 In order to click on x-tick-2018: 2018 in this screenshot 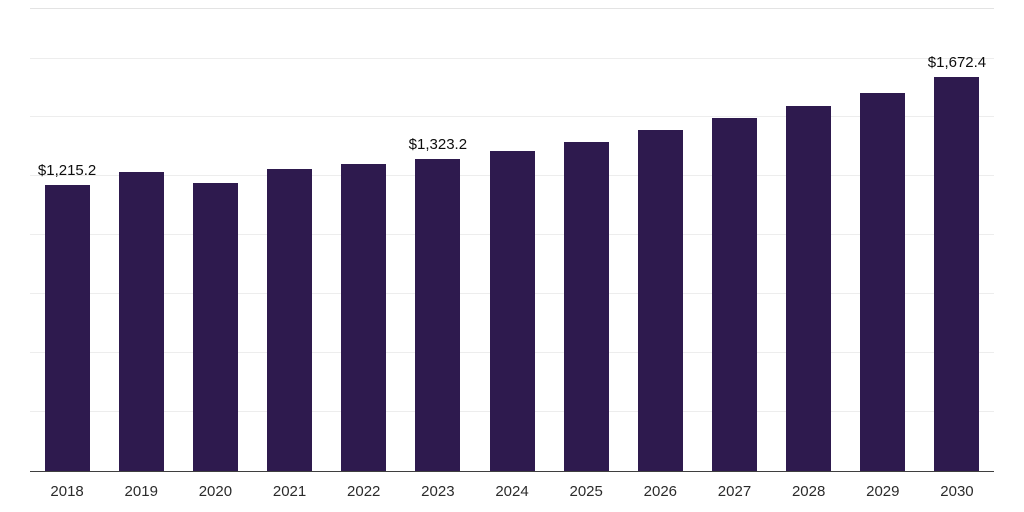, I will do `click(67, 491)`.